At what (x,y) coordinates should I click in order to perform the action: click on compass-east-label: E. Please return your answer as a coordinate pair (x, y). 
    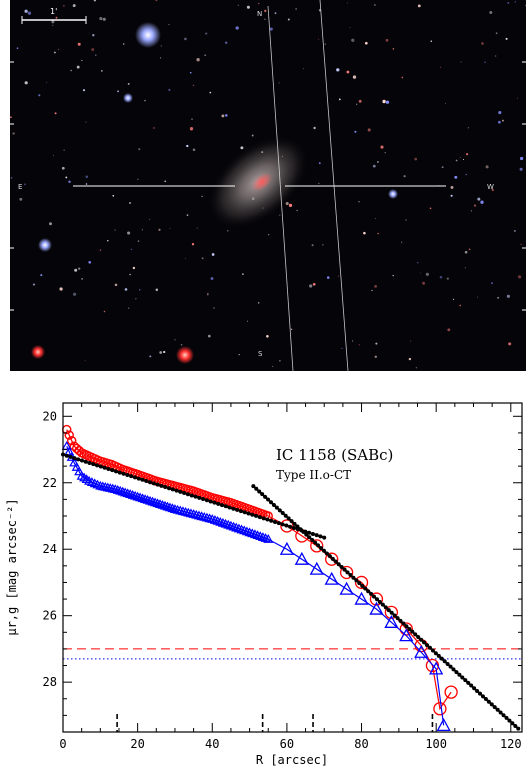
    Looking at the image, I should click on (20, 187).